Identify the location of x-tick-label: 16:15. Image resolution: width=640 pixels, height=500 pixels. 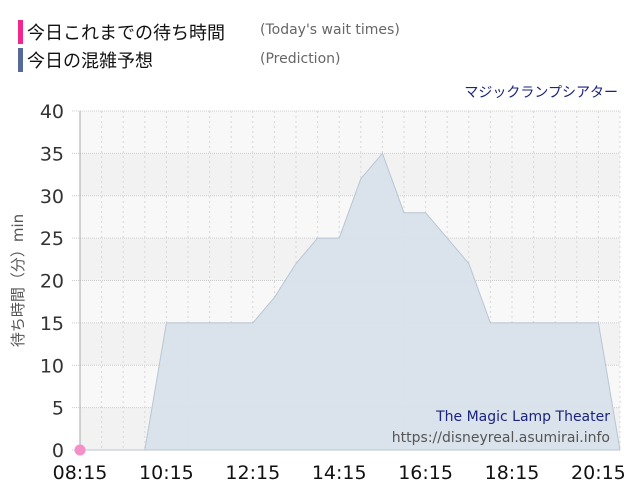
(425, 473).